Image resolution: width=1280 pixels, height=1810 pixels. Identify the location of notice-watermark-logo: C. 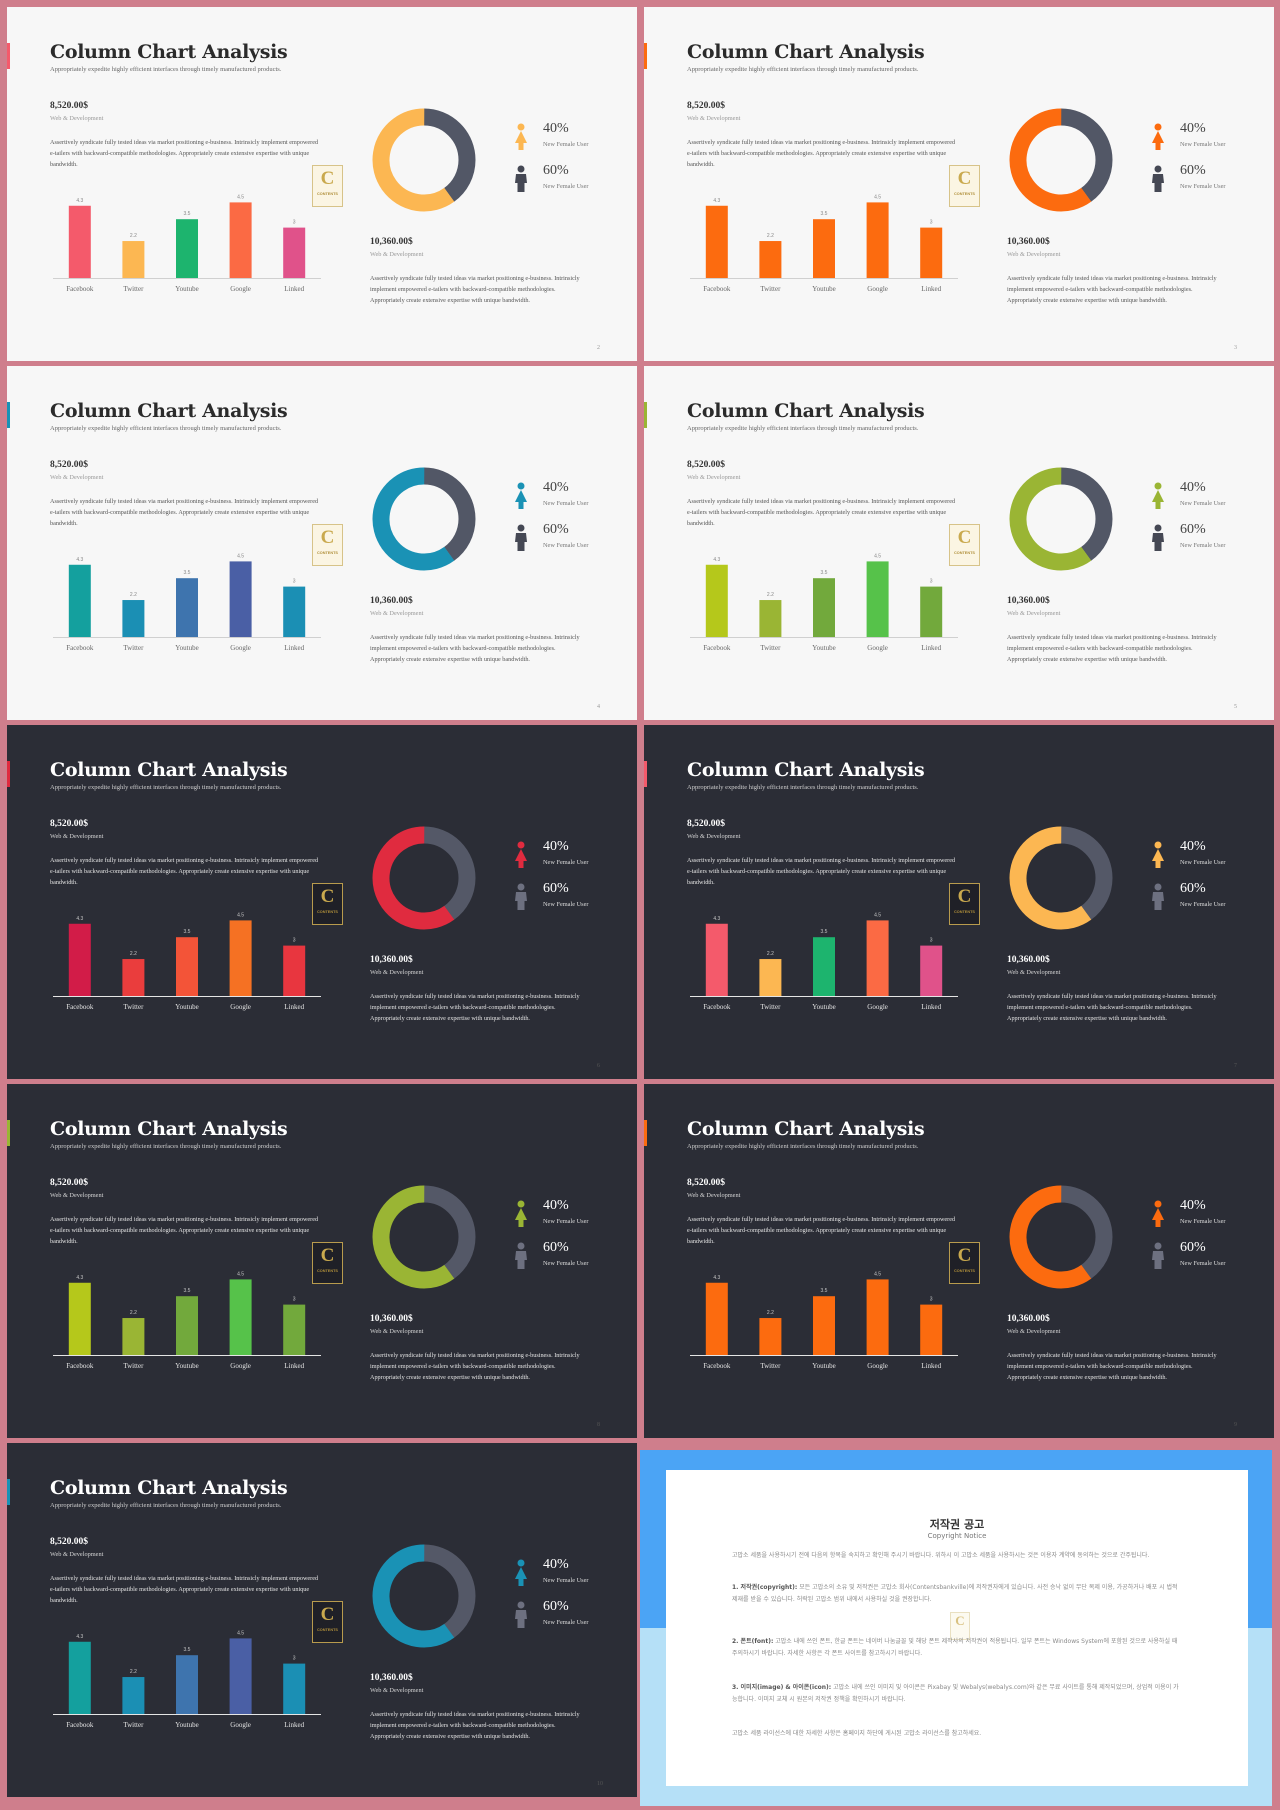
(960, 1626).